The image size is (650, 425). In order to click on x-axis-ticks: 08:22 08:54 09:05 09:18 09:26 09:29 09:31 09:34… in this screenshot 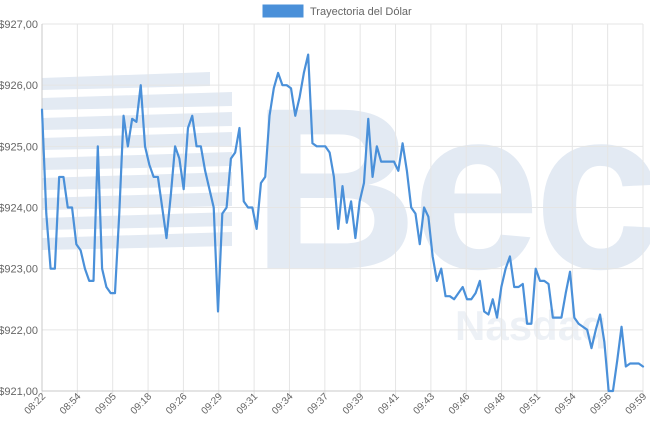, I will do `click(336, 404)`.